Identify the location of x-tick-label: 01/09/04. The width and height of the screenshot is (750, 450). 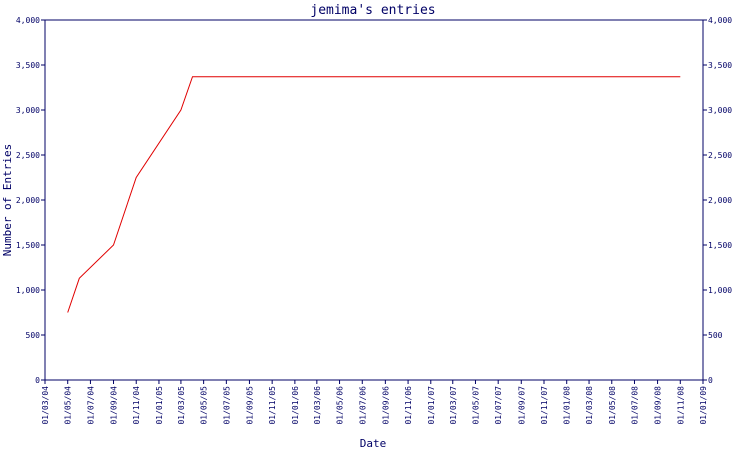
(114, 405).